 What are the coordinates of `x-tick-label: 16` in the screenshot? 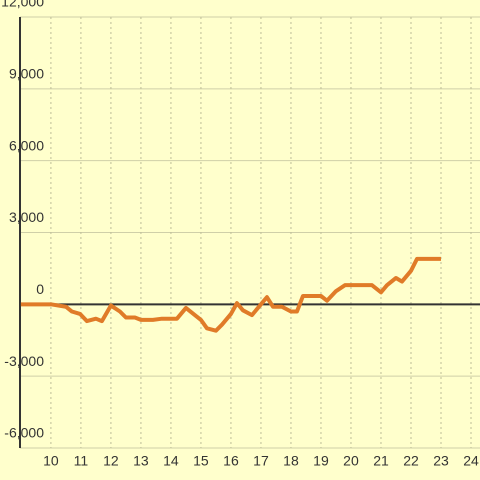 It's located at (231, 461).